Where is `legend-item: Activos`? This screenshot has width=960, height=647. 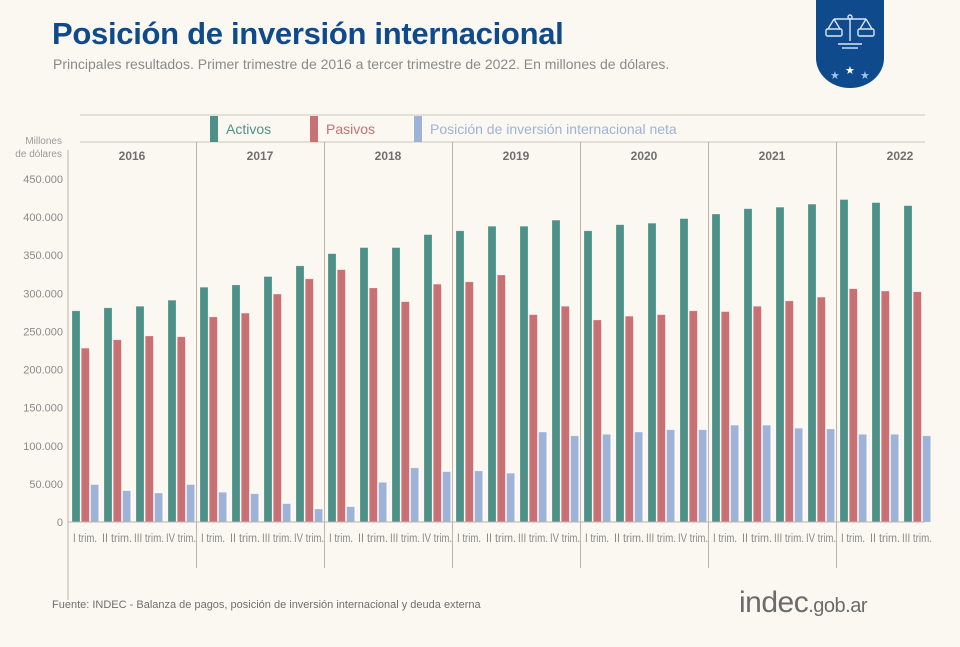
legend-item: Activos is located at coordinates (240, 129).